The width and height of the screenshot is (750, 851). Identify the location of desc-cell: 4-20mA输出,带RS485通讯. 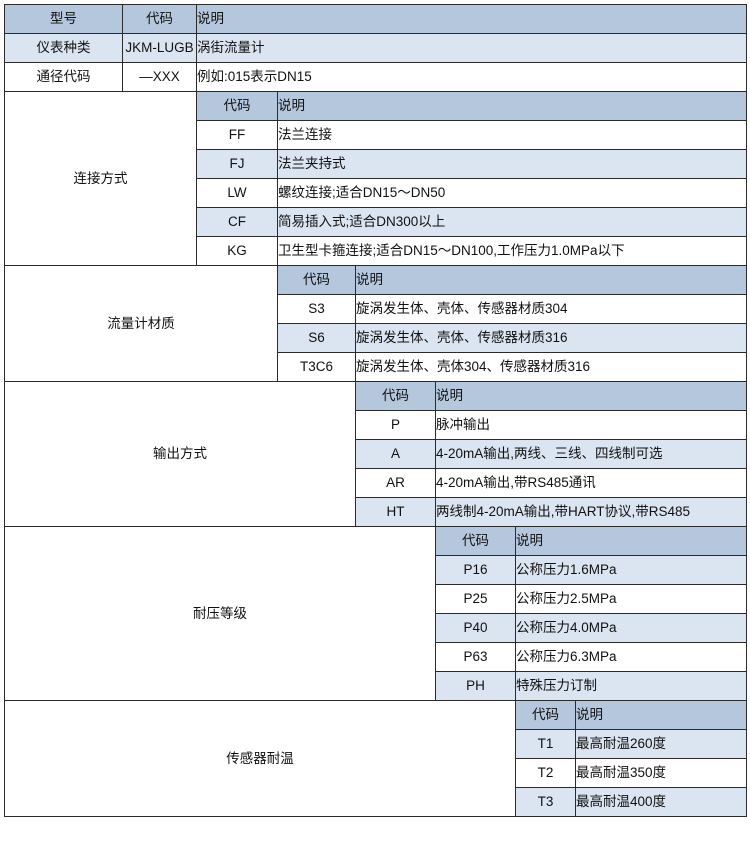
(591, 483).